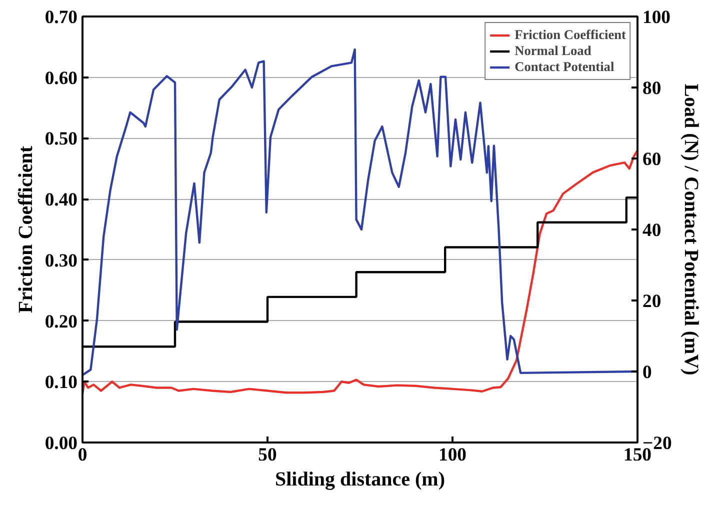 The image size is (704, 505). What do you see at coordinates (652, 301) in the screenshot?
I see `y2-tick-label: 20` at bounding box center [652, 301].